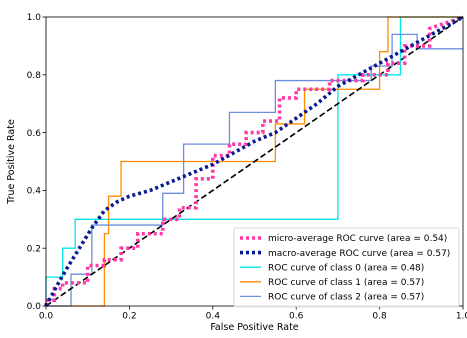  Describe the element at coordinates (46, 317) in the screenshot. I see `x-tick-label: 0.0` at that location.